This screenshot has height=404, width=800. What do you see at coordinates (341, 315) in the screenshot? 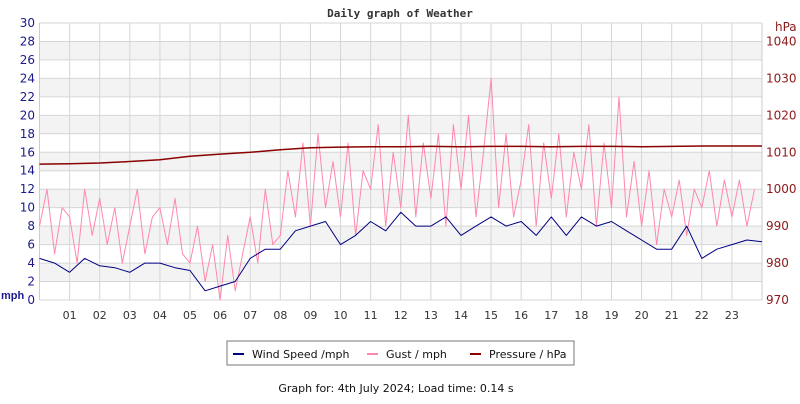
I see `x-tick-label: 10` at bounding box center [341, 315].